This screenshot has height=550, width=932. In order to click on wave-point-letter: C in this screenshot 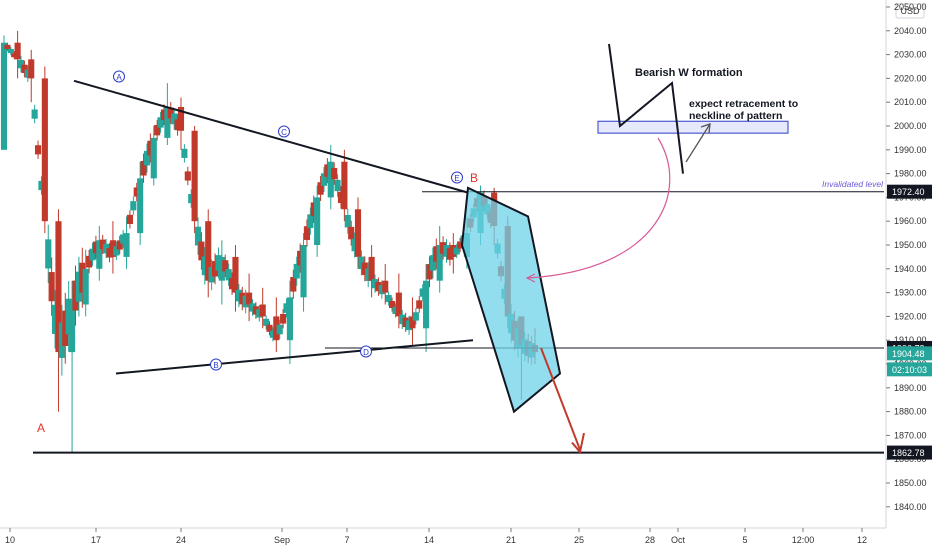, I will do `click(284, 132)`.